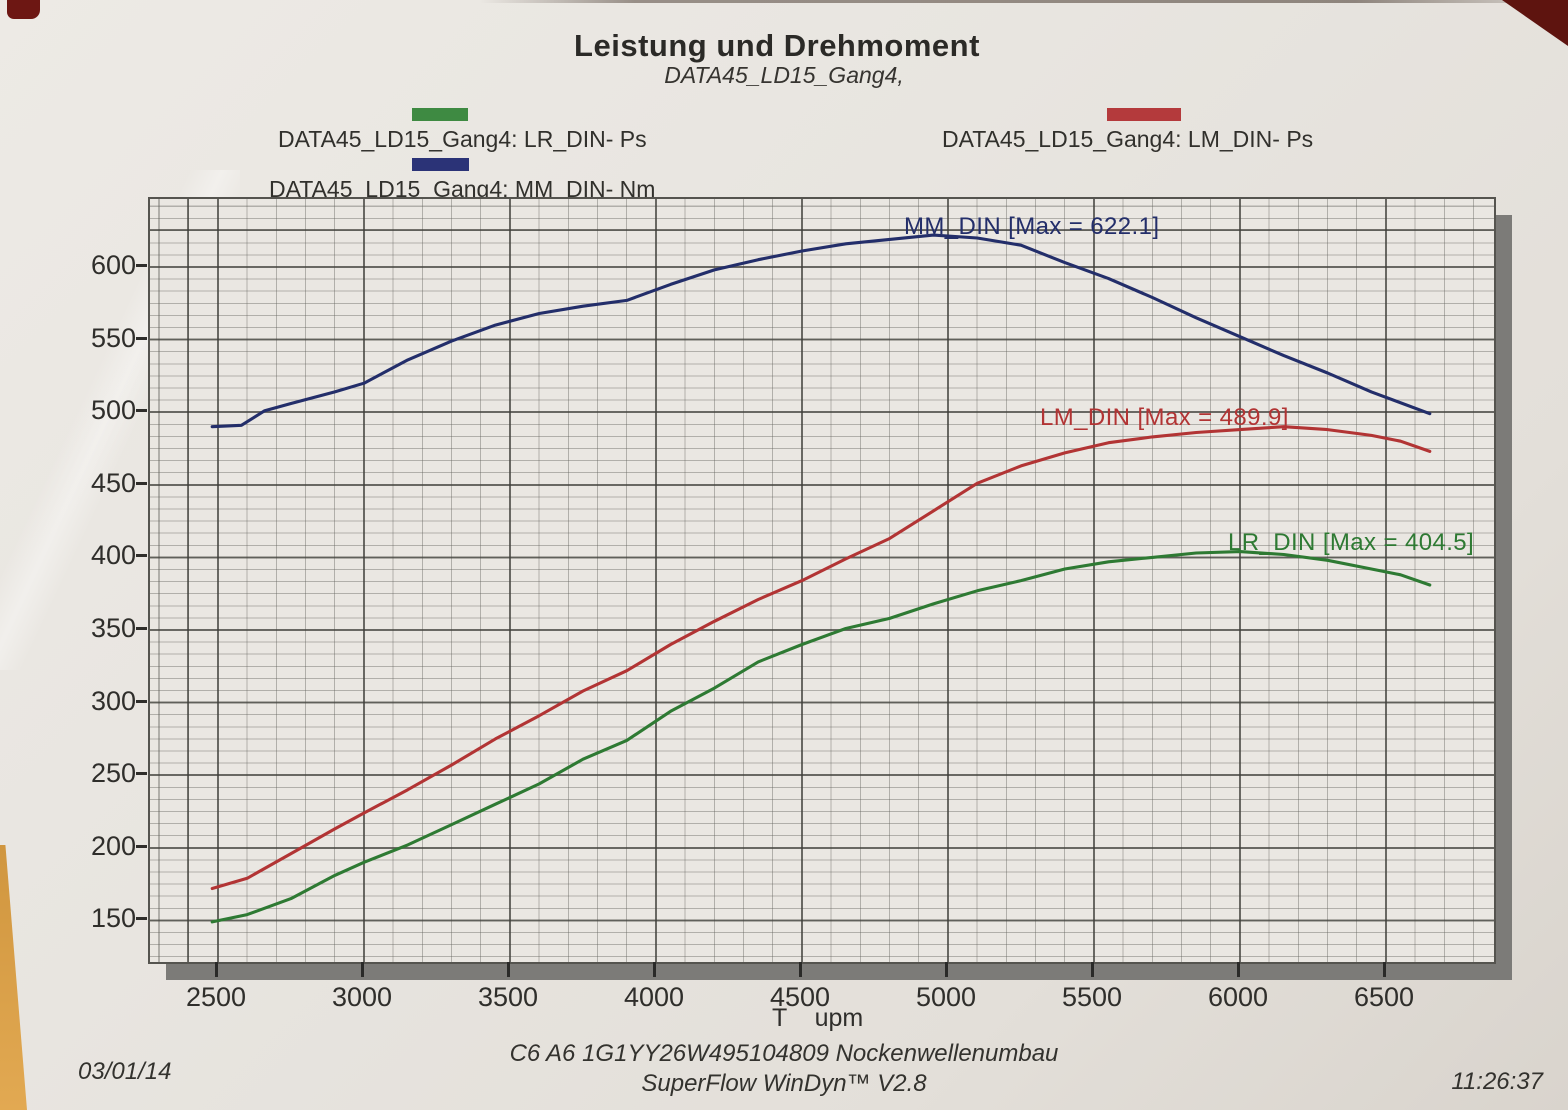  I want to click on paper-top-edge, so click(995, 1).